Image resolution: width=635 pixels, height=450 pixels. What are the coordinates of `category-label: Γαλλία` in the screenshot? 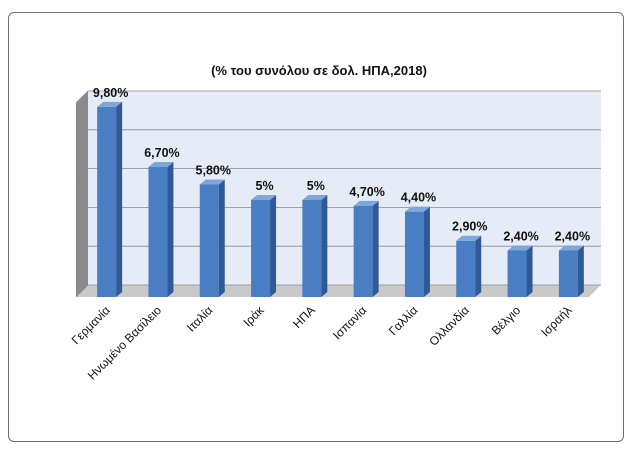 It's located at (403, 320).